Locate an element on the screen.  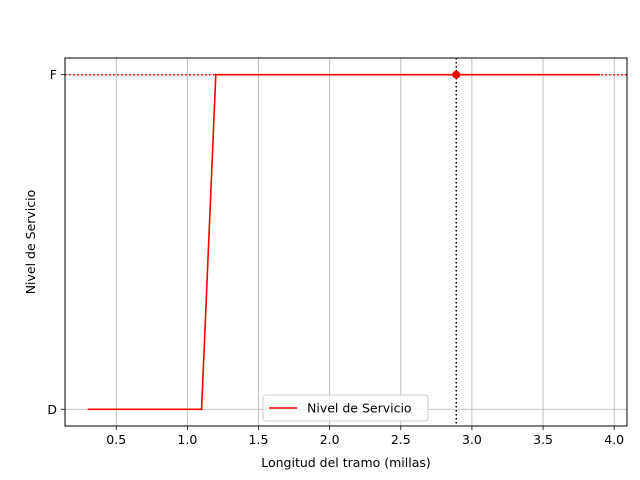
x-tick-label: 2.0 is located at coordinates (330, 439).